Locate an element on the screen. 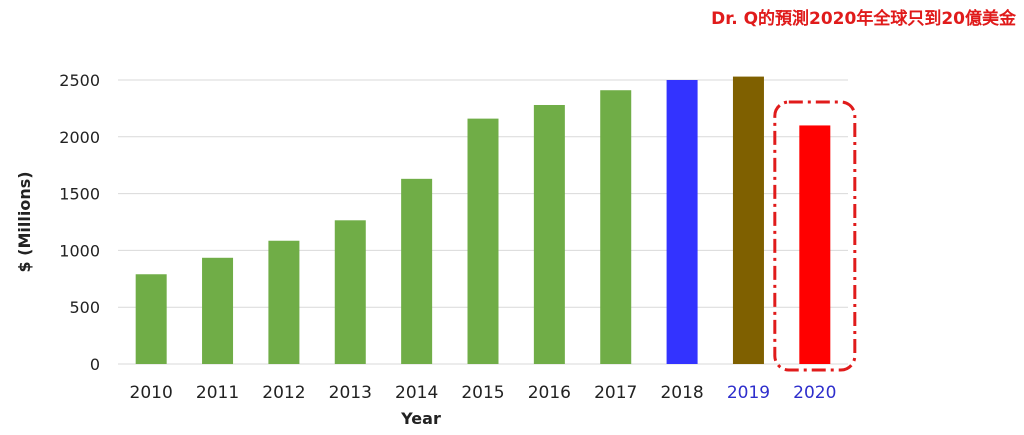  y-tick-label: 1500 is located at coordinates (79, 194).